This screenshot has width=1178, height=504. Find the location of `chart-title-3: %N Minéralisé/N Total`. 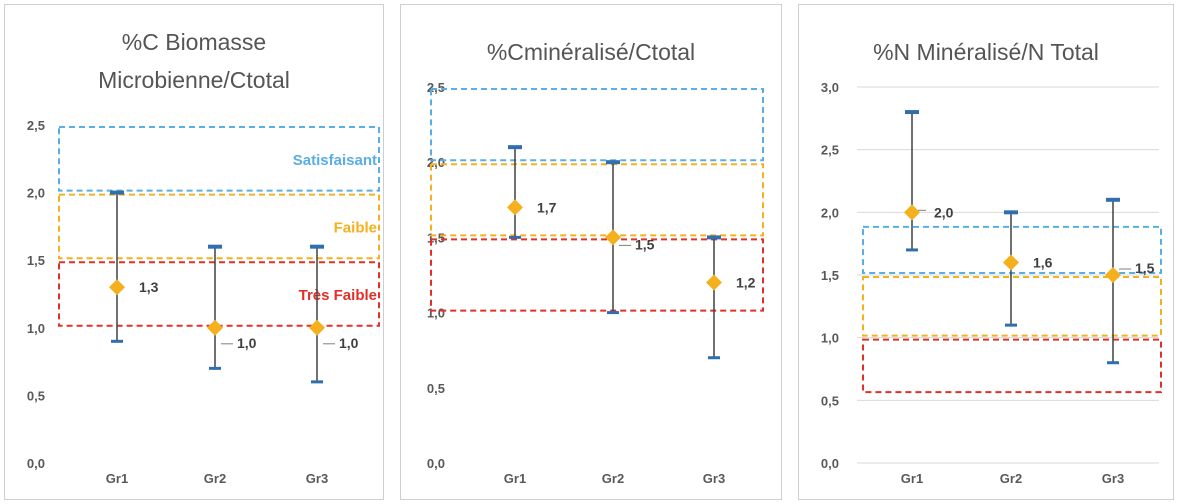

chart-title-3: %N Minéralisé/N Total is located at coordinates (986, 52).